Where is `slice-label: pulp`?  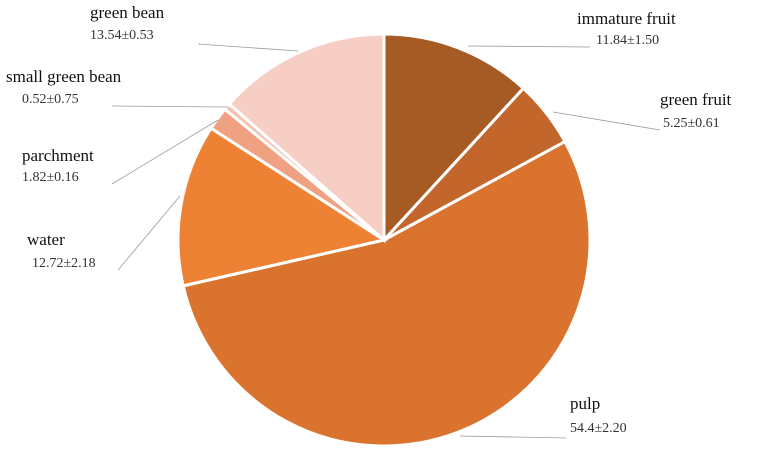
slice-label: pulp is located at coordinates (585, 403).